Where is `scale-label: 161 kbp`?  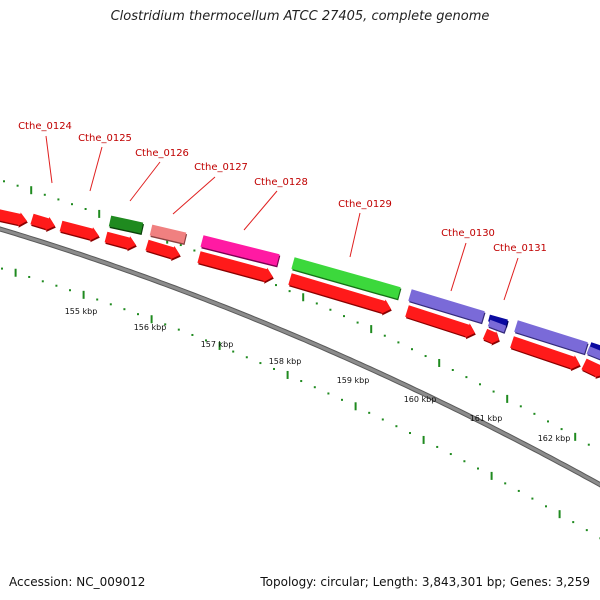 scale-label: 161 kbp is located at coordinates (486, 418).